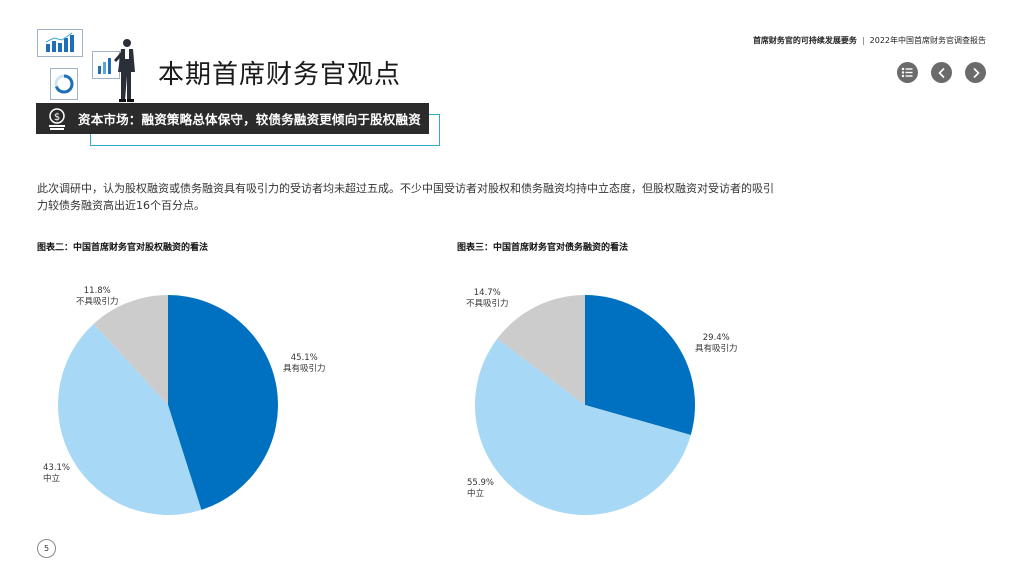 This screenshot has height=576, width=1024. I want to click on pie1-category-unattractive: 不具吸引力, so click(97, 302).